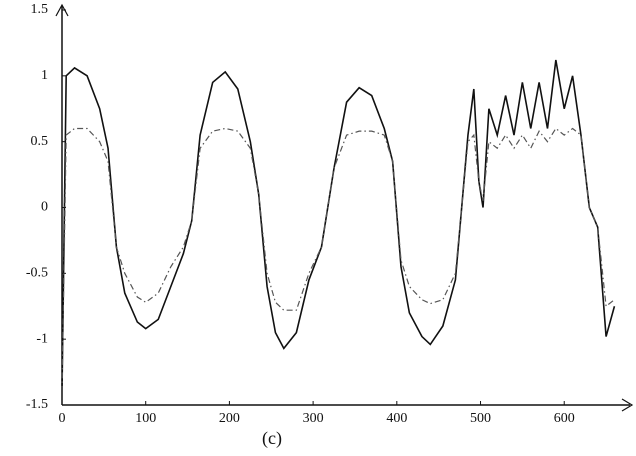 The height and width of the screenshot is (456, 636). Describe the element at coordinates (44, 207) in the screenshot. I see `y-tick-label: 0` at that location.